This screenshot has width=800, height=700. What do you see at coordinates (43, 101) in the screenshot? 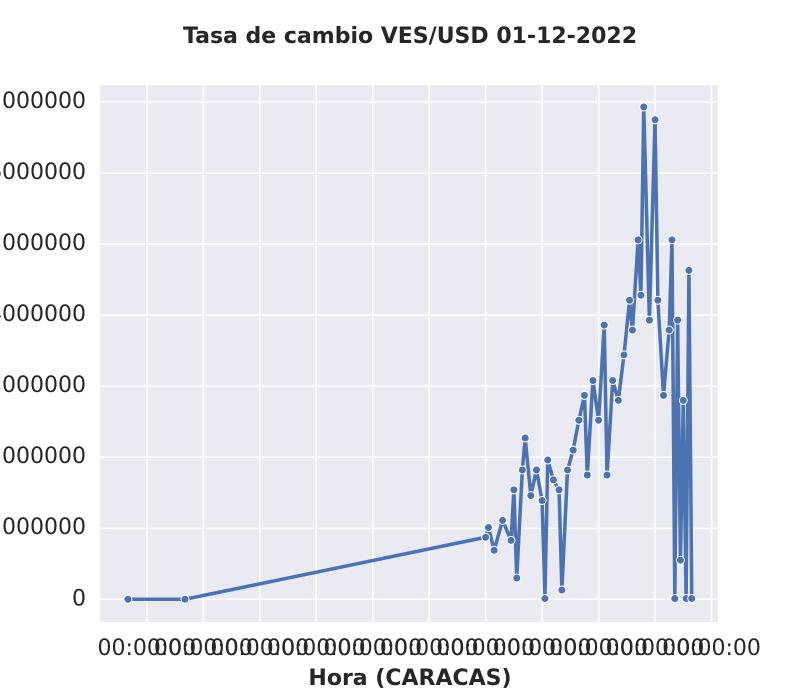
I see `y-tick-label: 7000000` at bounding box center [43, 101].